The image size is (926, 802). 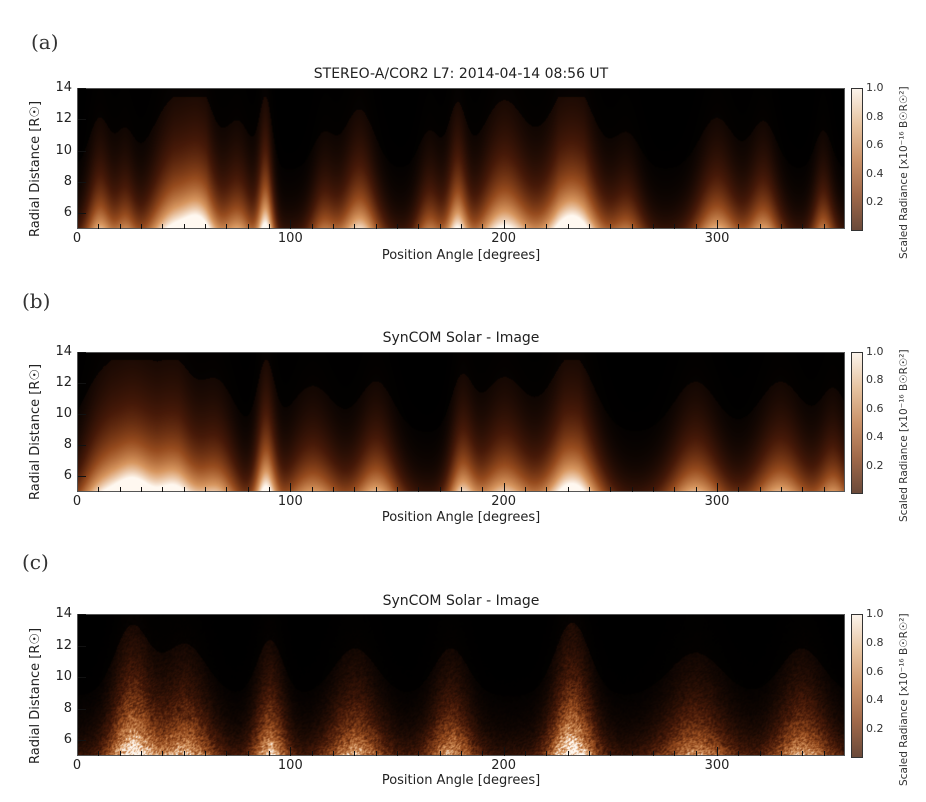 What do you see at coordinates (290, 501) in the screenshot?
I see `x-tick-label: 100` at bounding box center [290, 501].